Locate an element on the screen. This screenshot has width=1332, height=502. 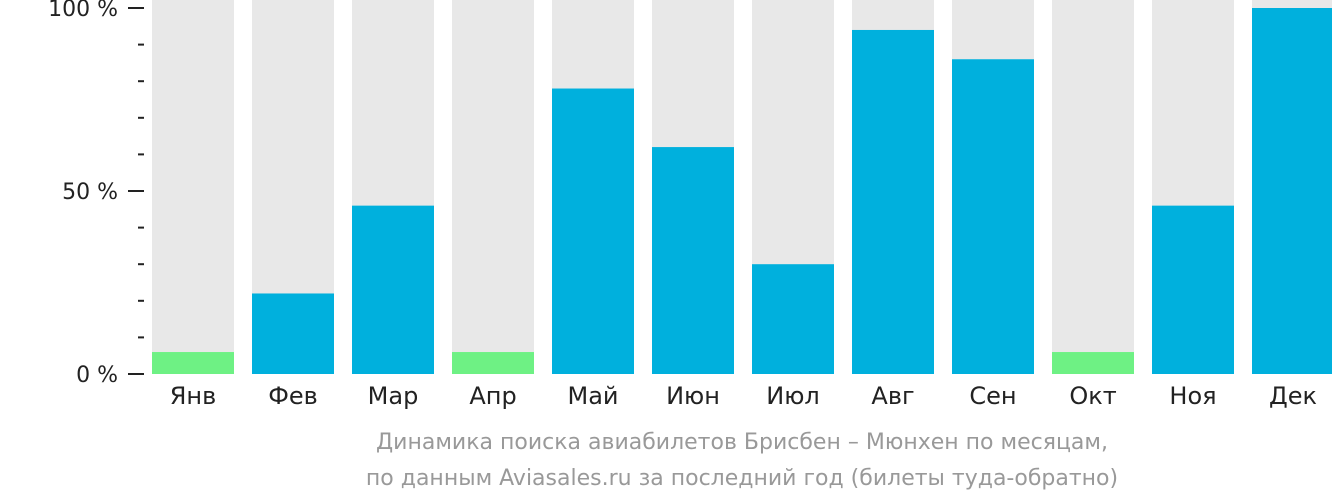
y-tick-label-50: 50 % is located at coordinates (90, 192).